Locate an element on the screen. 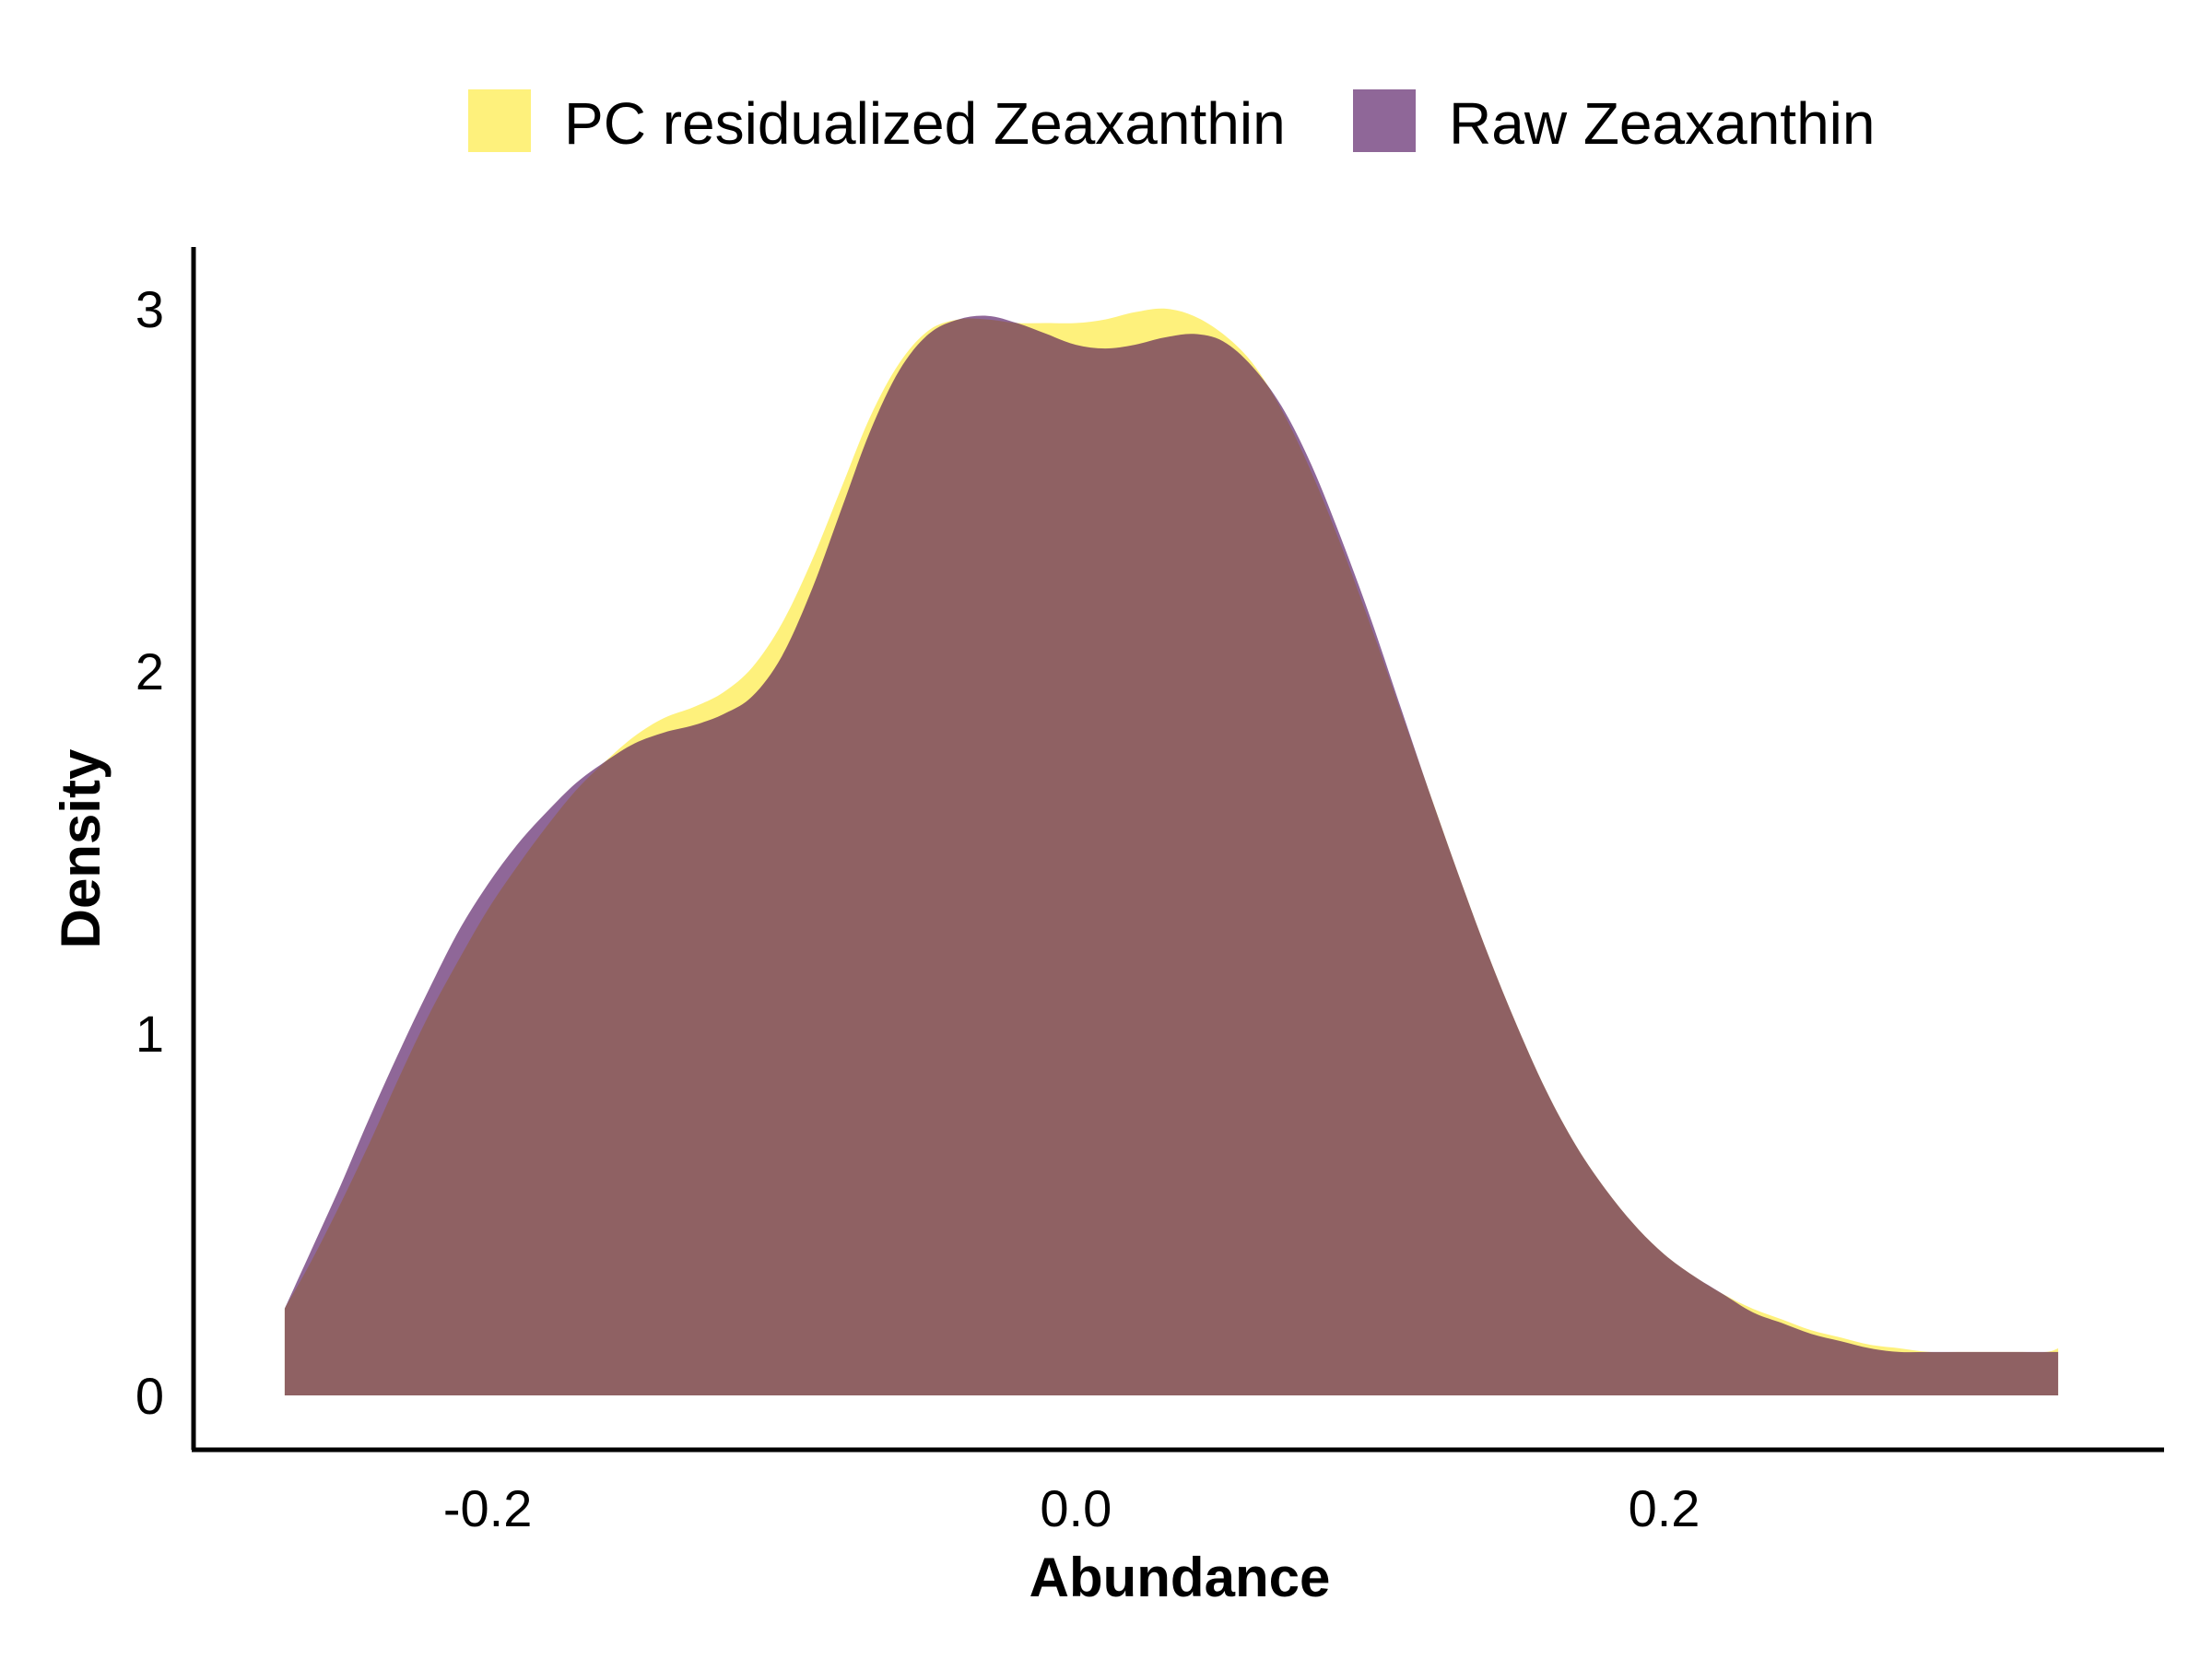 This screenshot has width=2212, height=1659. y-axis-title: Density is located at coordinates (81, 848).